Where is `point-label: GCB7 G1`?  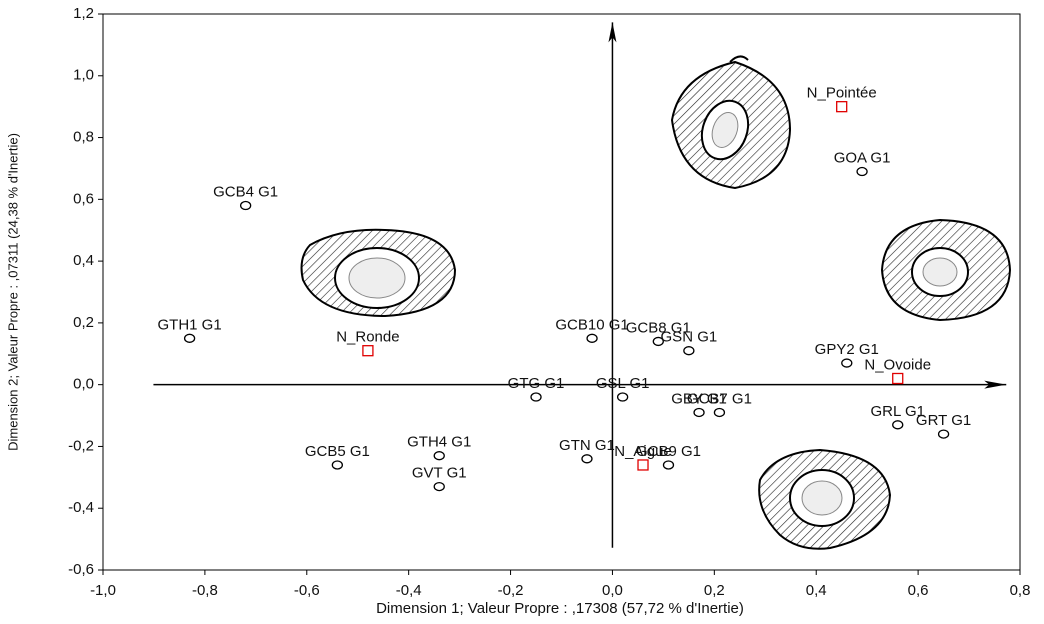 point-label: GCB7 G1 is located at coordinates (719, 398).